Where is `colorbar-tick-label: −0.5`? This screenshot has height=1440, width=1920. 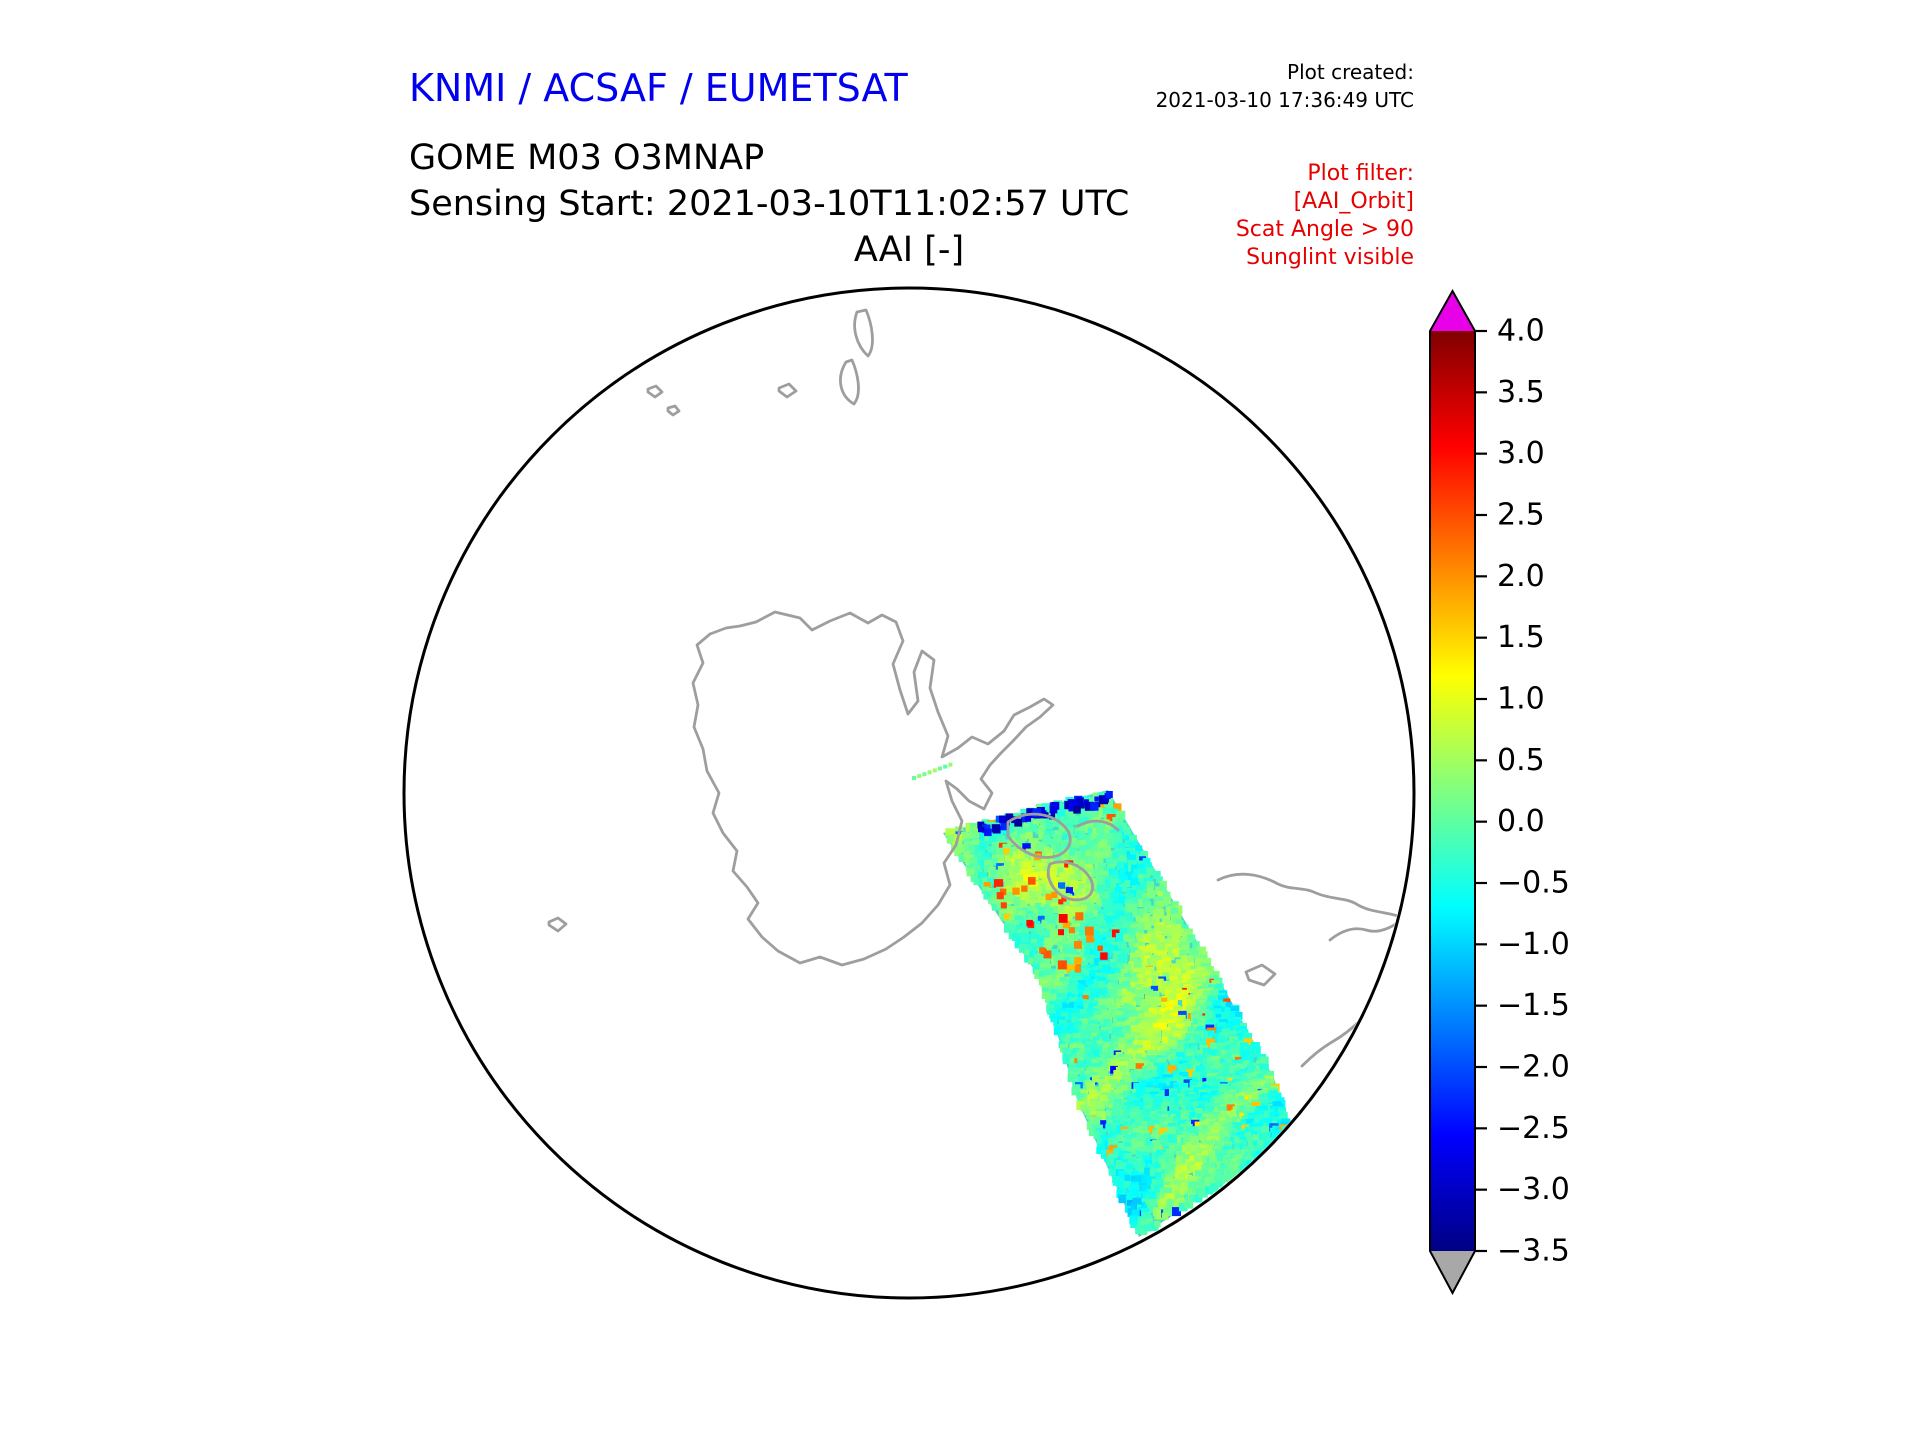
colorbar-tick-label: −0.5 is located at coordinates (1533, 883).